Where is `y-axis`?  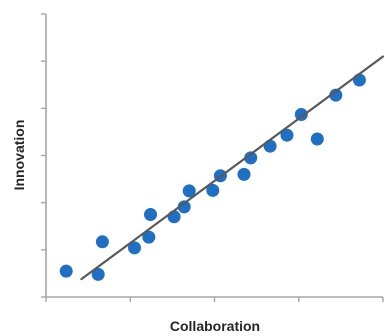 y-axis is located at coordinates (44, 155).